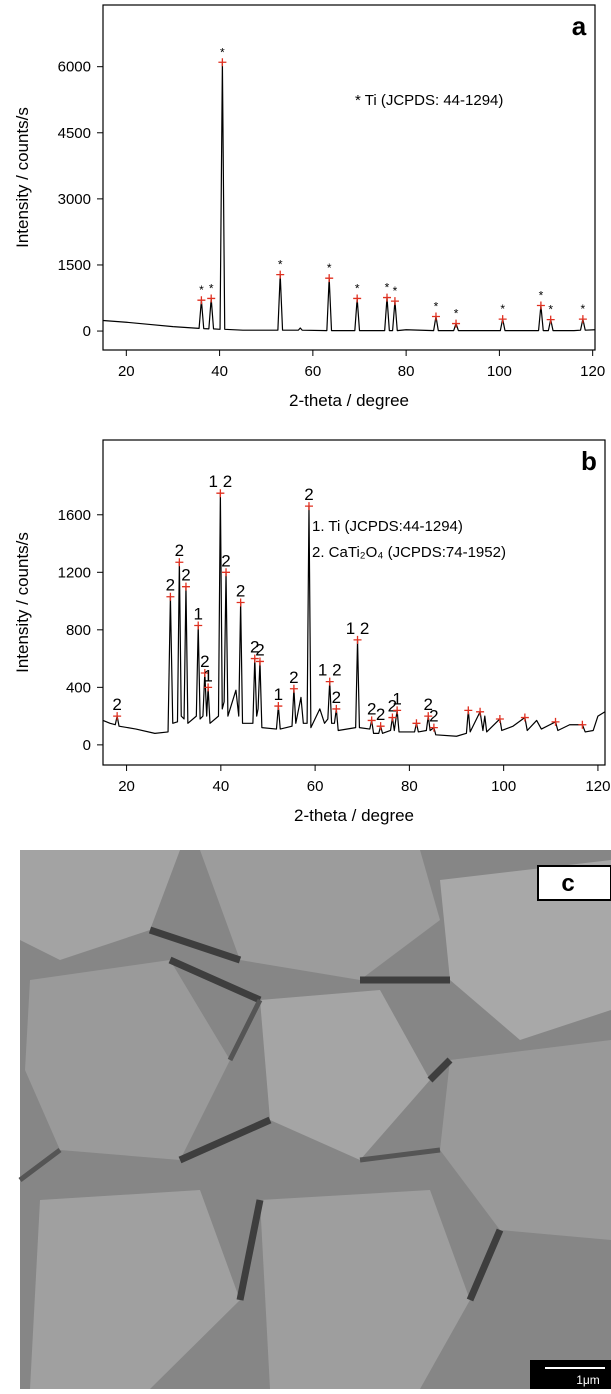  I want to click on legend-text: 2. CaTi₂O₄ (JCPDS:74-1952), so click(409, 552).